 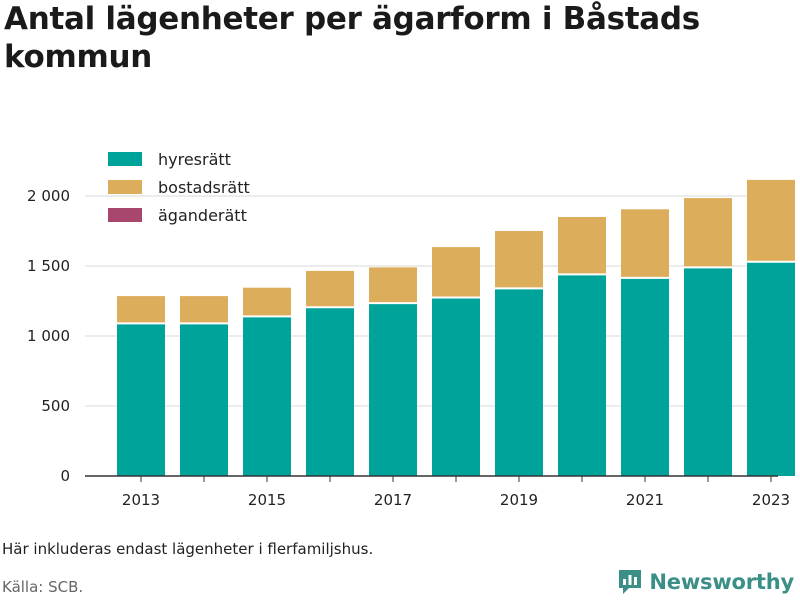 I want to click on source-note: Källa: SCB., so click(x=43, y=587).